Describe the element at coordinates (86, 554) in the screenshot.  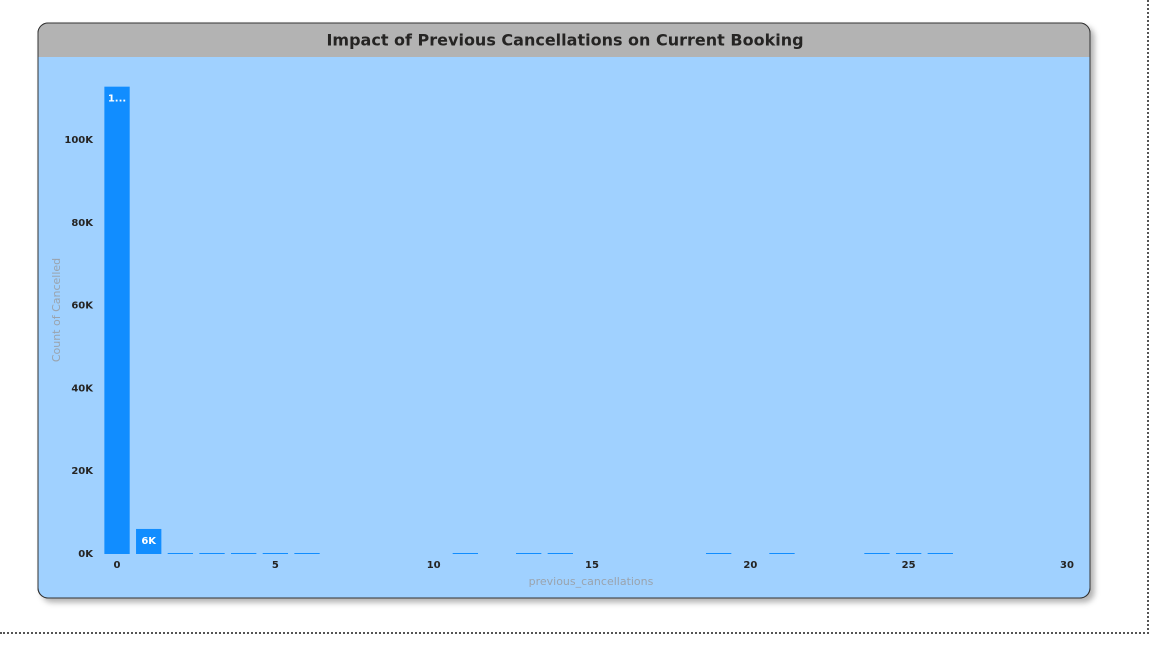
I see `y-tick-label: 0K` at that location.